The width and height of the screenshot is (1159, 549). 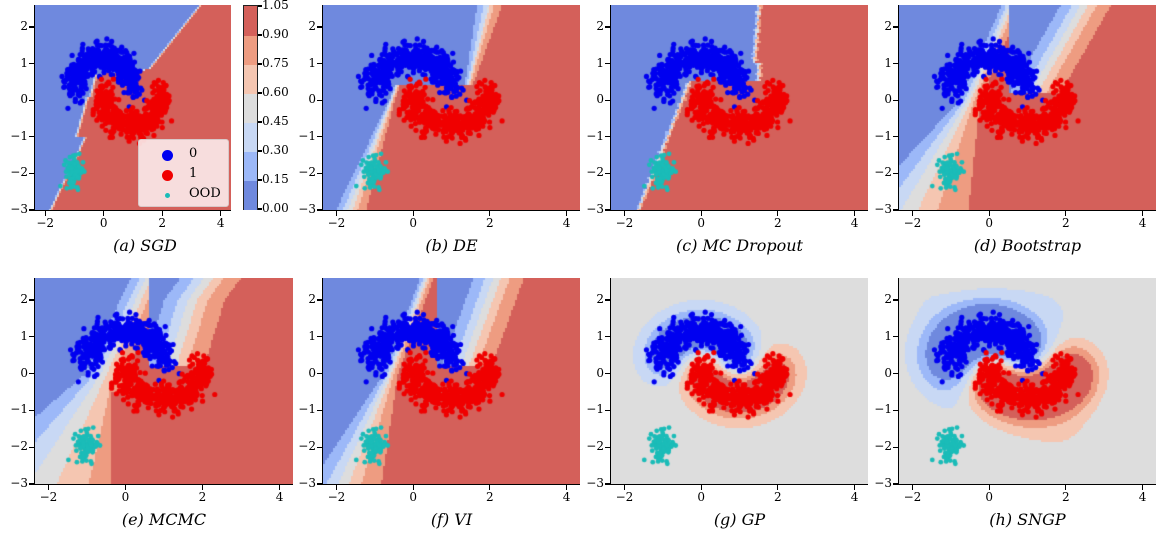 What do you see at coordinates (451, 107) in the screenshot?
I see `plot-area-de` at bounding box center [451, 107].